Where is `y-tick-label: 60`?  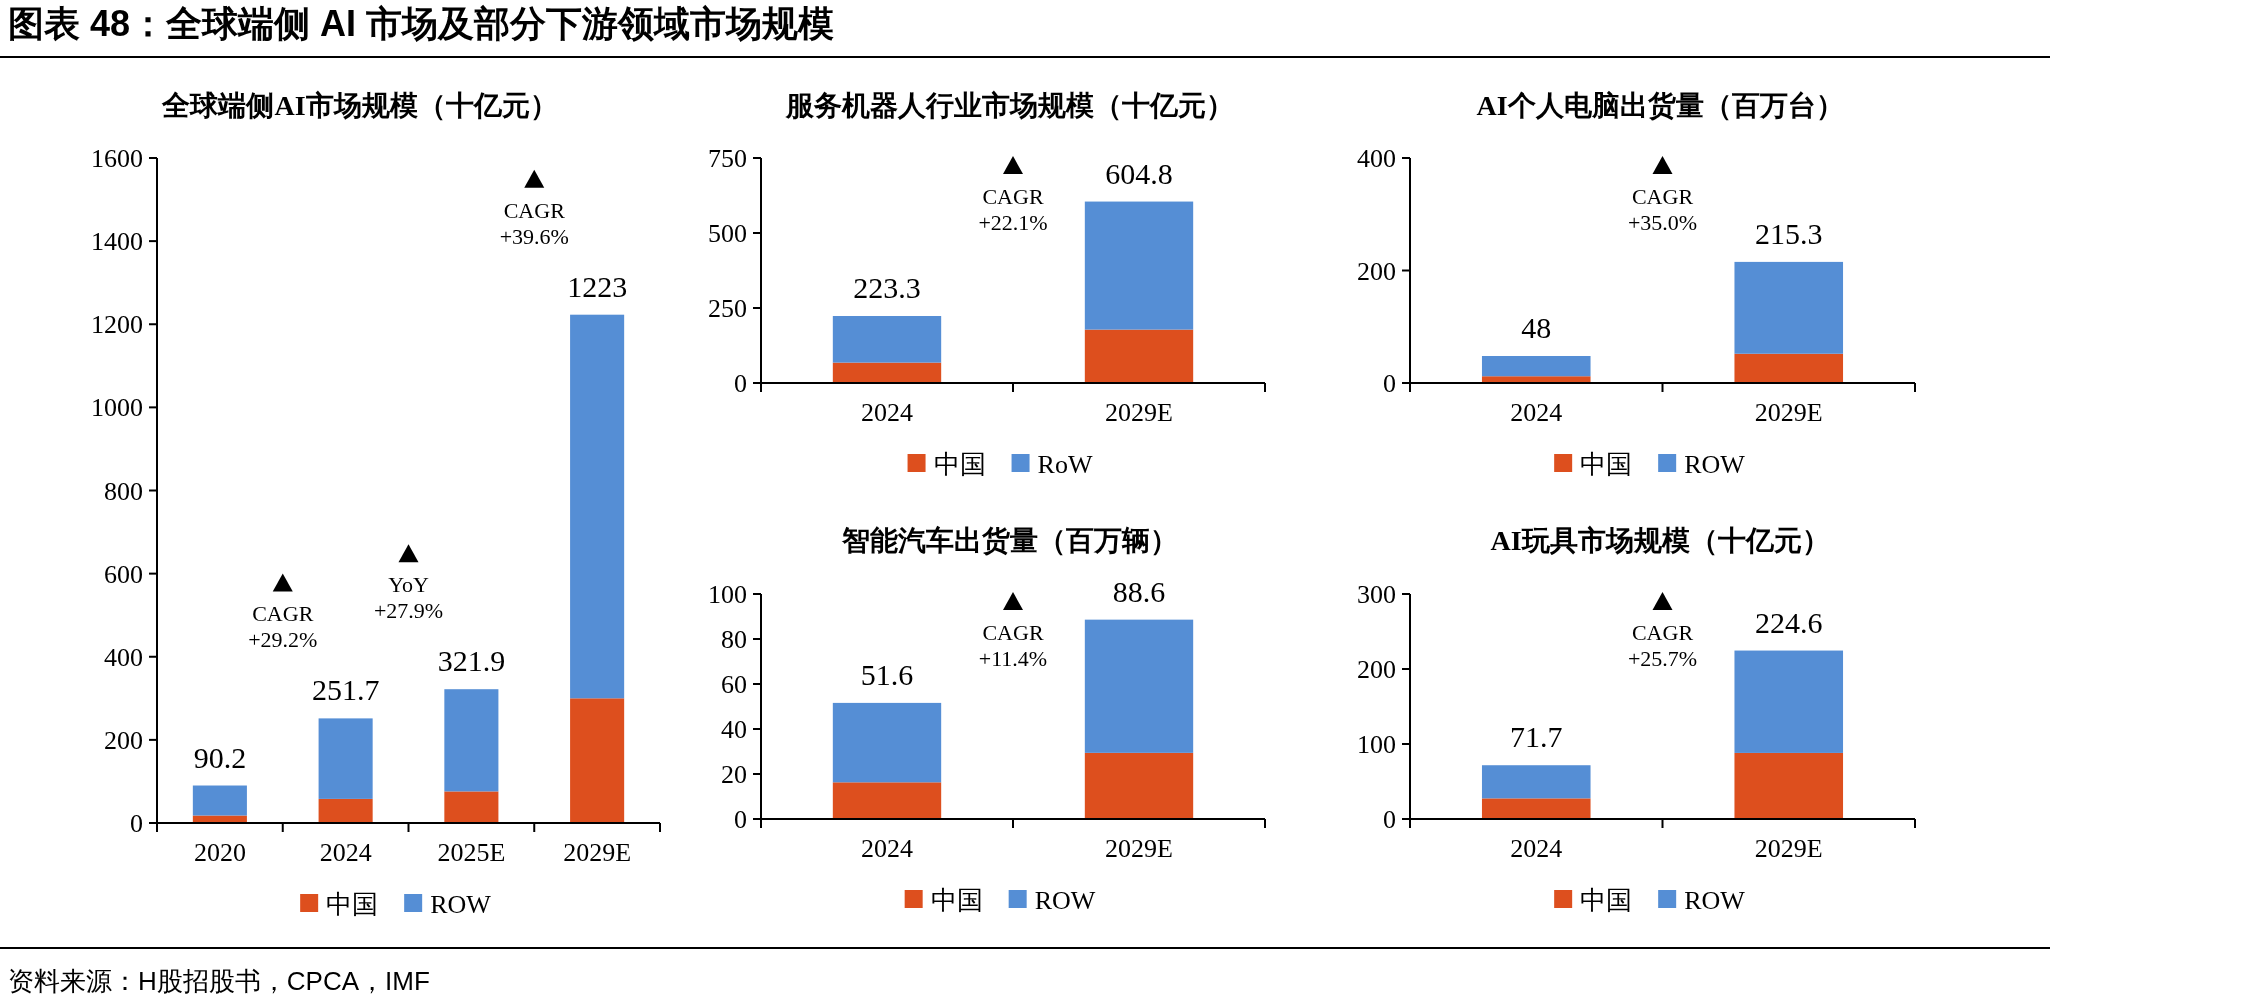 y-tick-label: 60 is located at coordinates (734, 684).